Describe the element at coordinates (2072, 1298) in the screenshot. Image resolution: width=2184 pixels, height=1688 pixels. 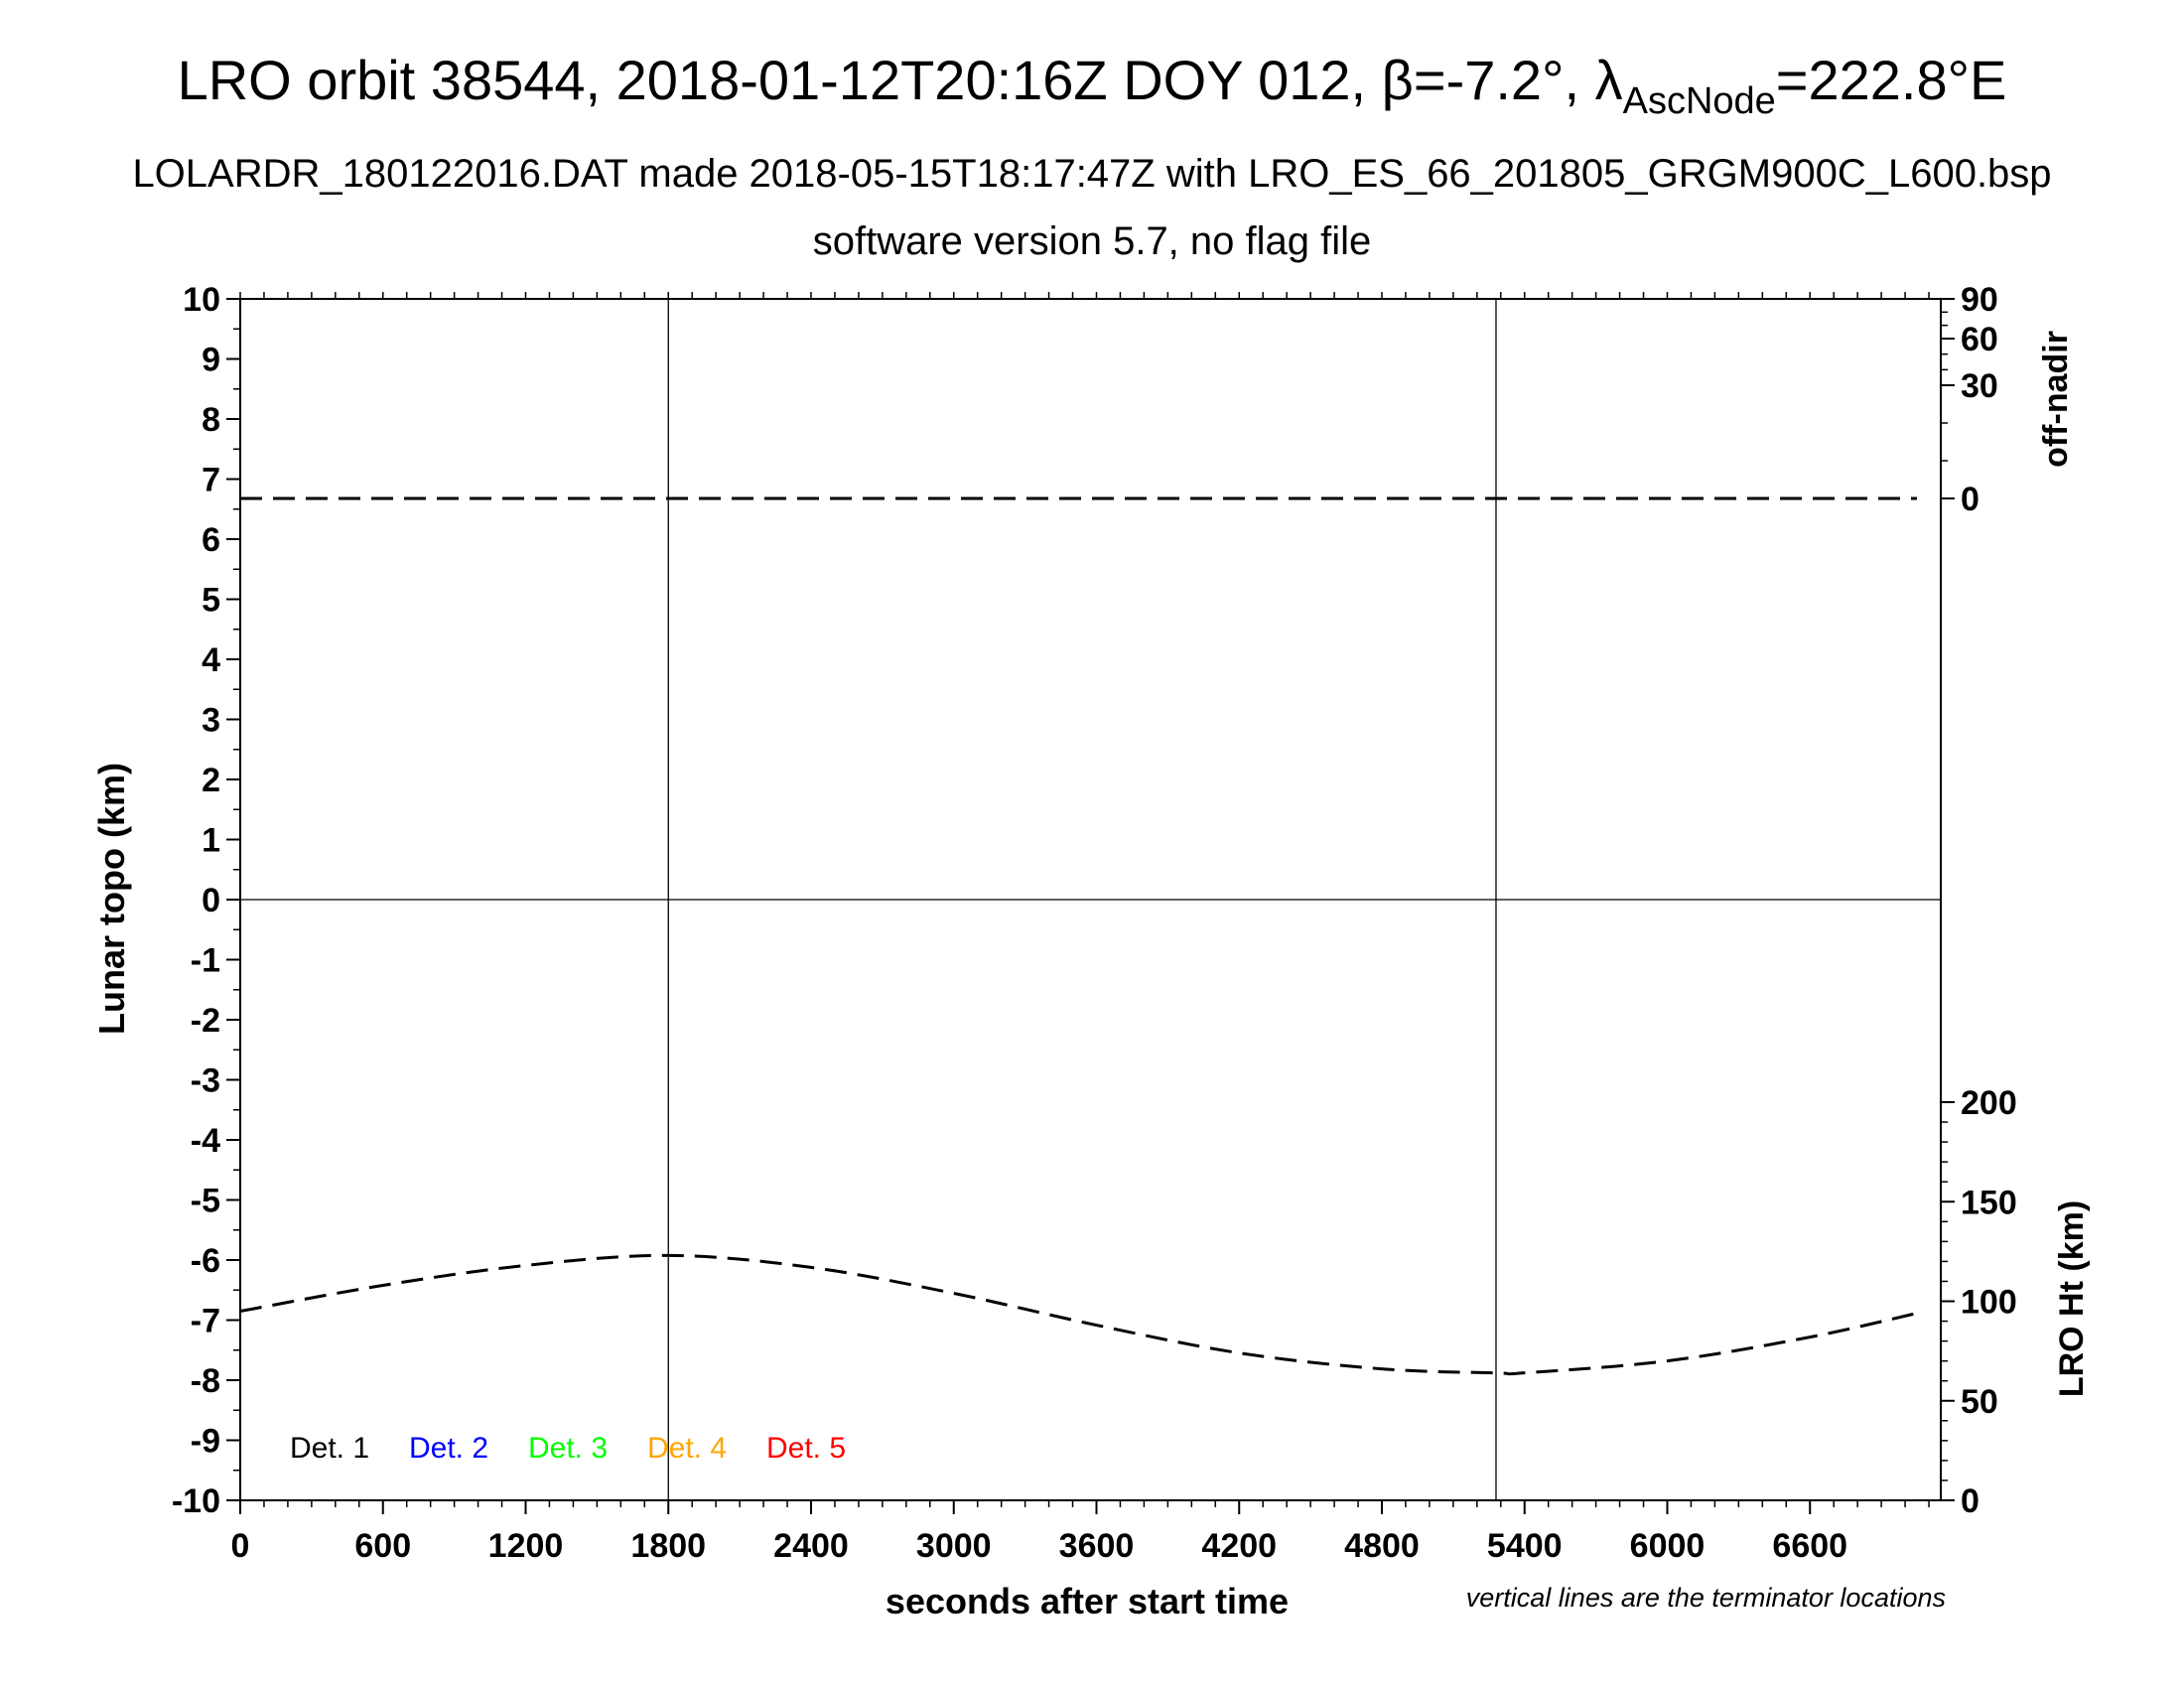
I see `y-axis-label-lro-ht: LRO Ht (km)` at that location.